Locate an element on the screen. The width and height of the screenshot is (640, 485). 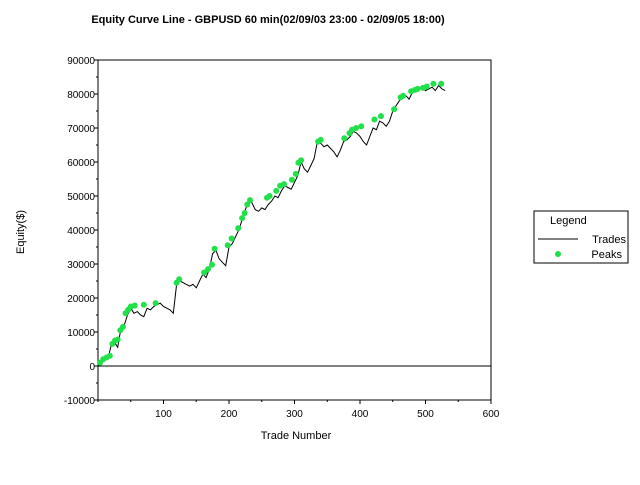
y-tick-label: 70000 is located at coordinates (81, 129).